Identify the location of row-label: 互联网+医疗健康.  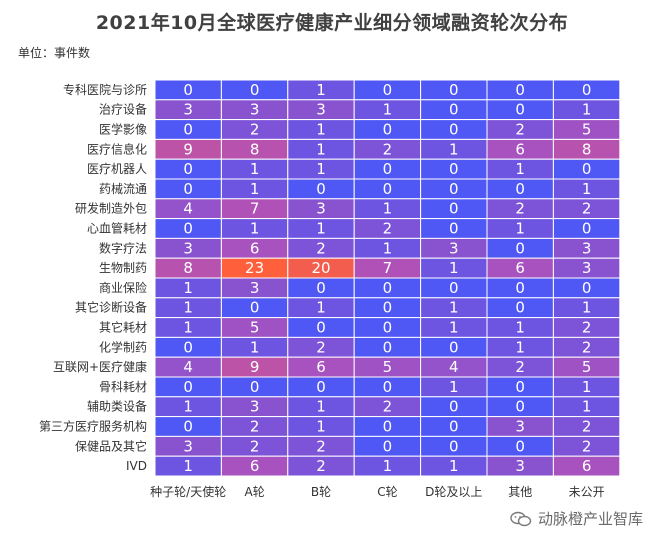
(100, 366).